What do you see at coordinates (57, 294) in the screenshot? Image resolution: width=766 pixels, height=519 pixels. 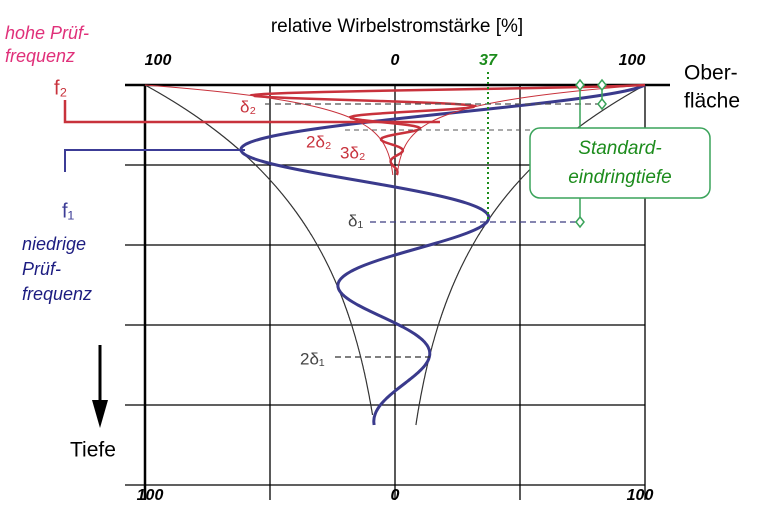 I see `low-frequency-label: frequenz` at bounding box center [57, 294].